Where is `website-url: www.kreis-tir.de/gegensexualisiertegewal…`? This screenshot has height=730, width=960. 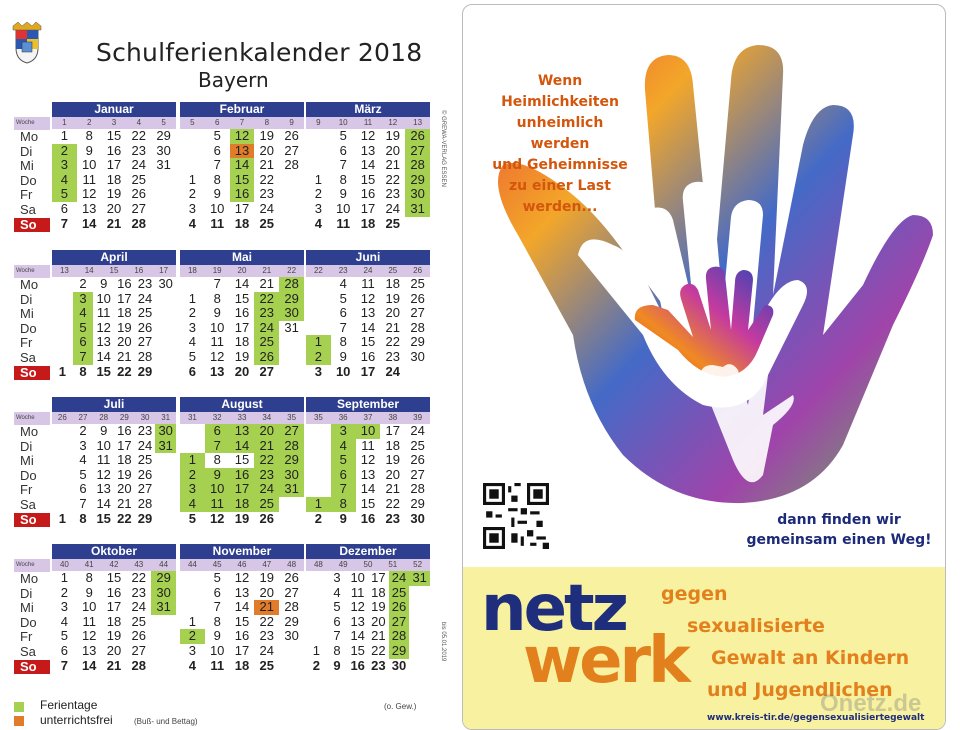
website-url: www.kreis-tir.de/gegensexualisiertegewal… is located at coordinates (816, 718).